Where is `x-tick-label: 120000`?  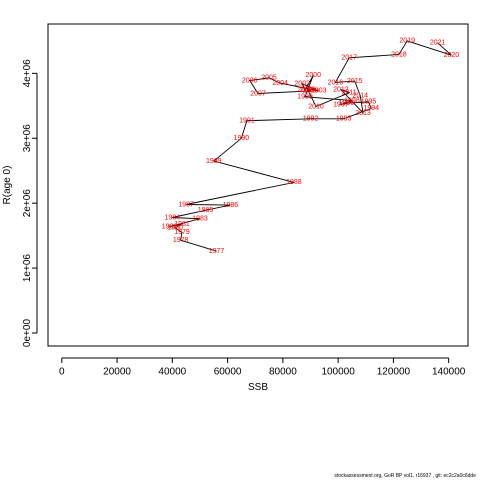 x-tick-label: 120000 is located at coordinates (394, 371).